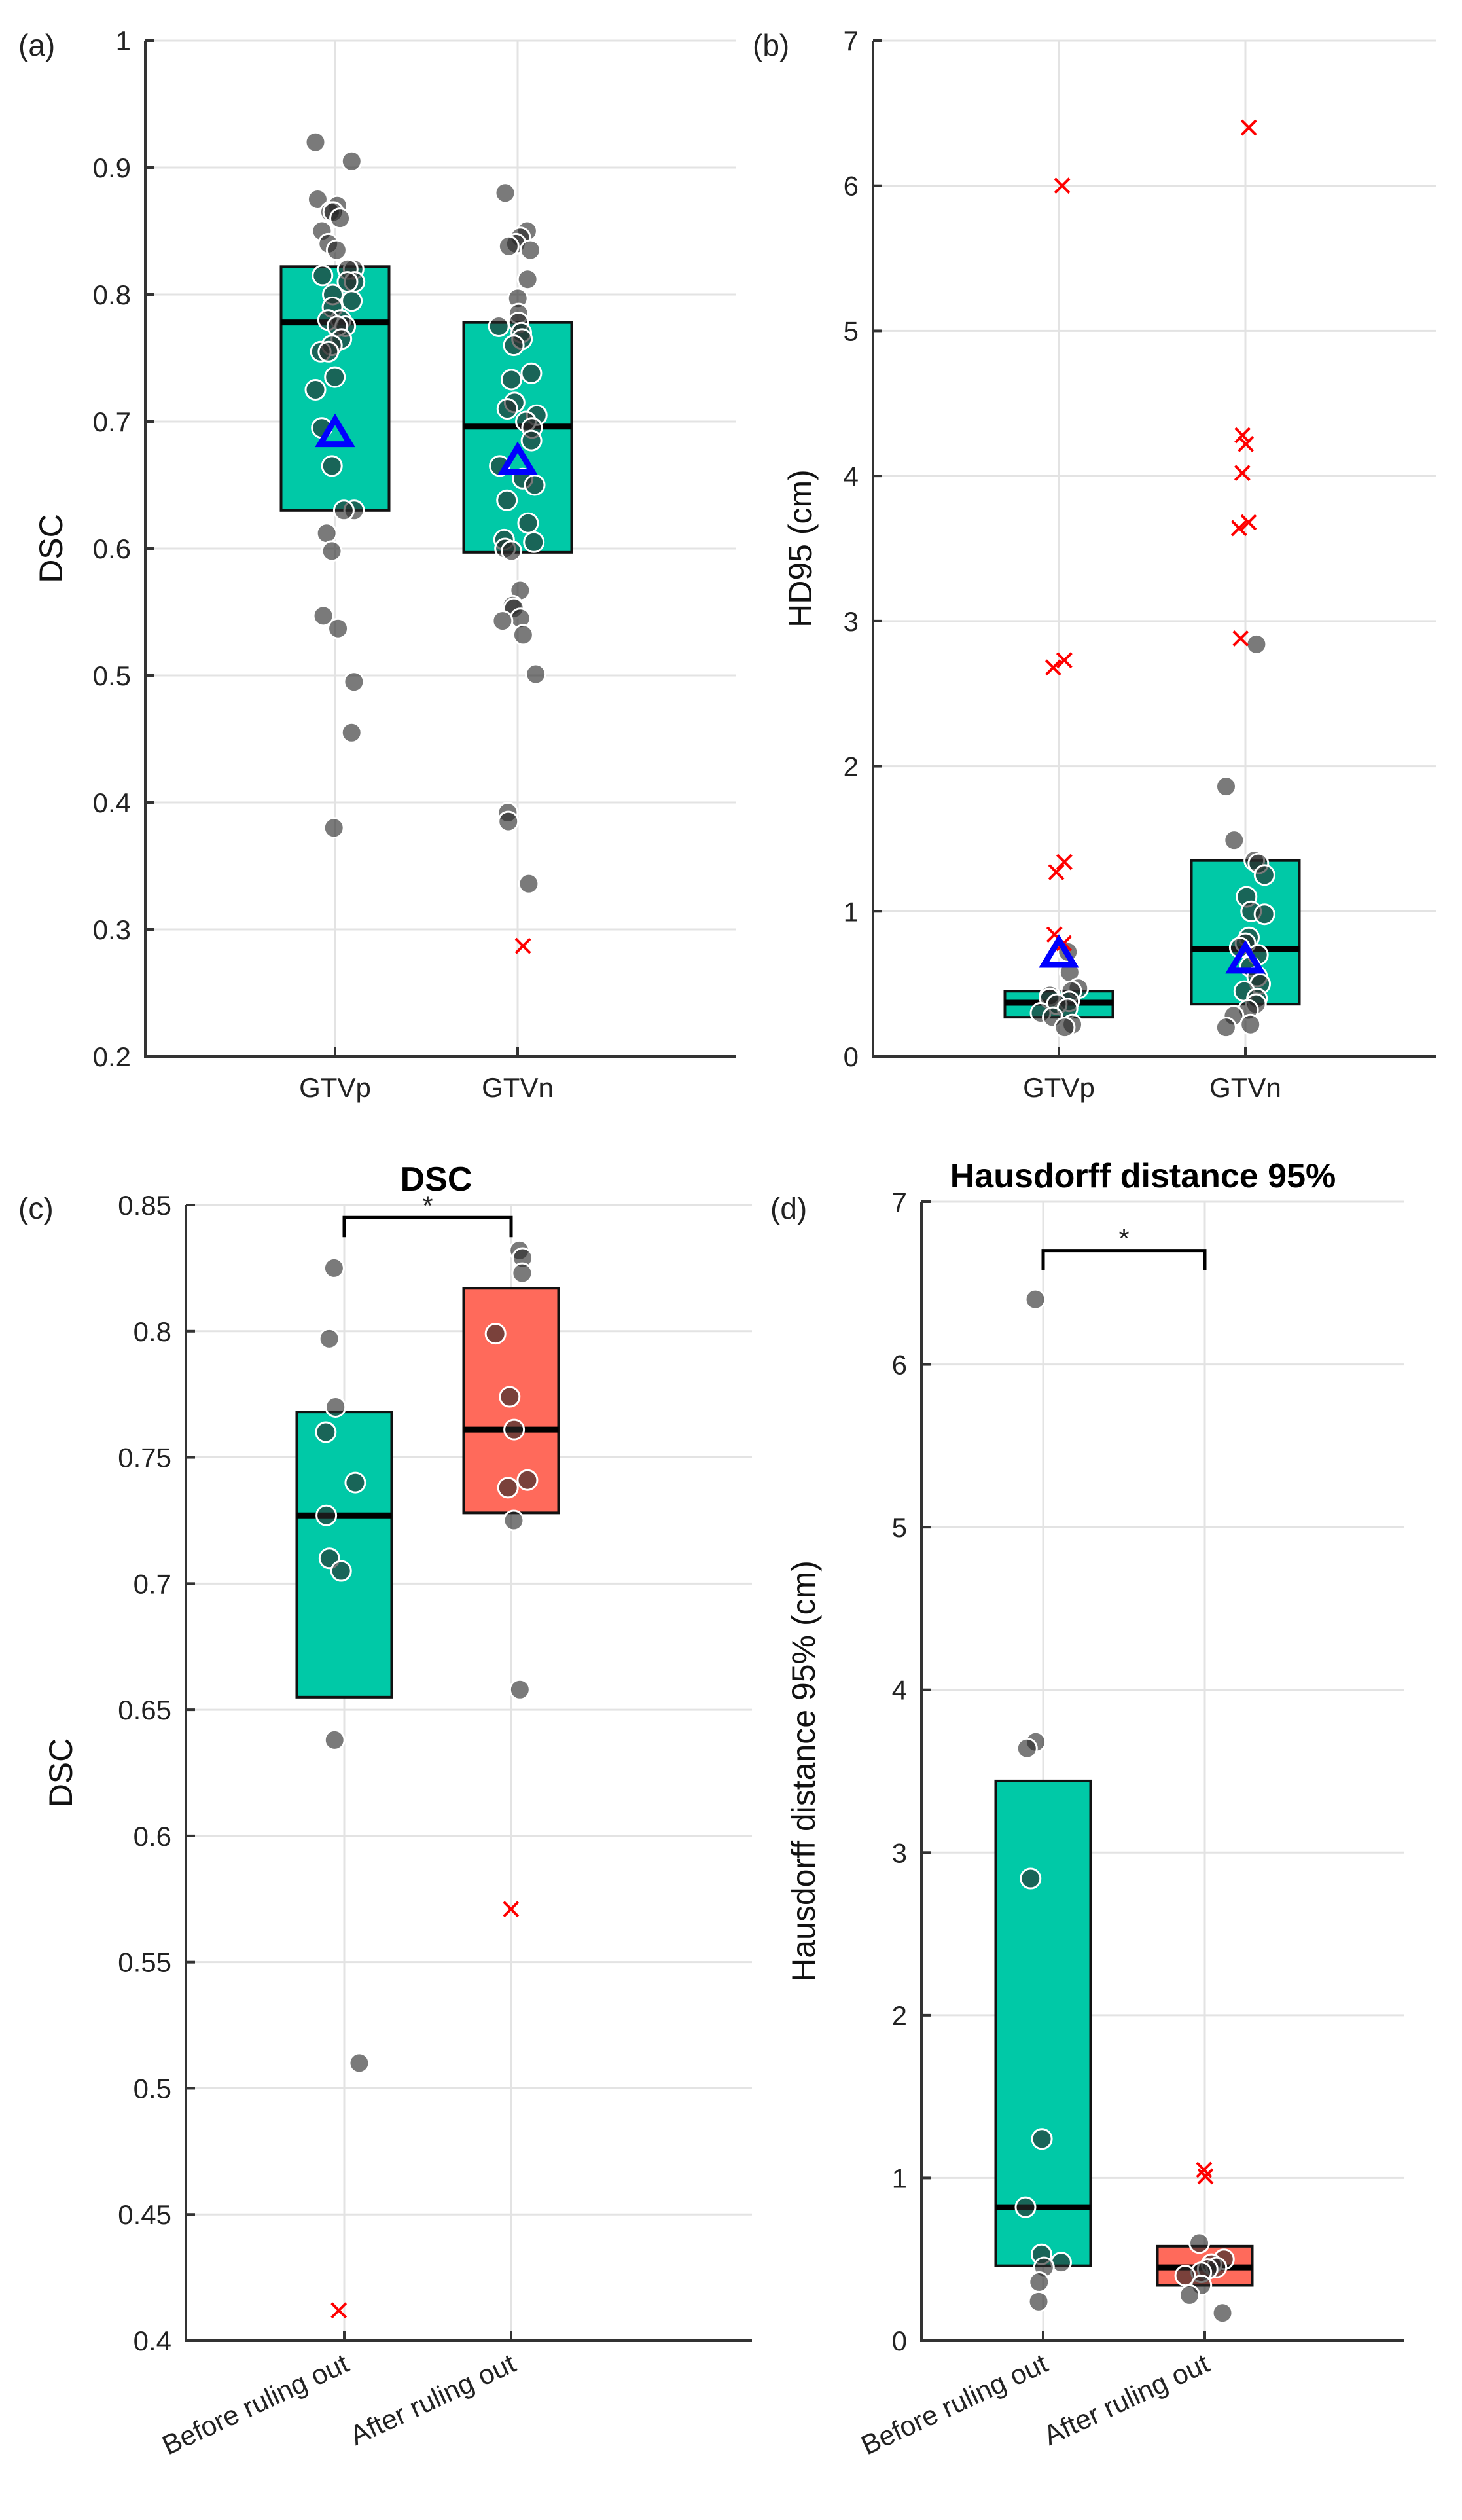 The image size is (1462, 2520). I want to click on y-tick-label: 0.75, so click(144, 1458).